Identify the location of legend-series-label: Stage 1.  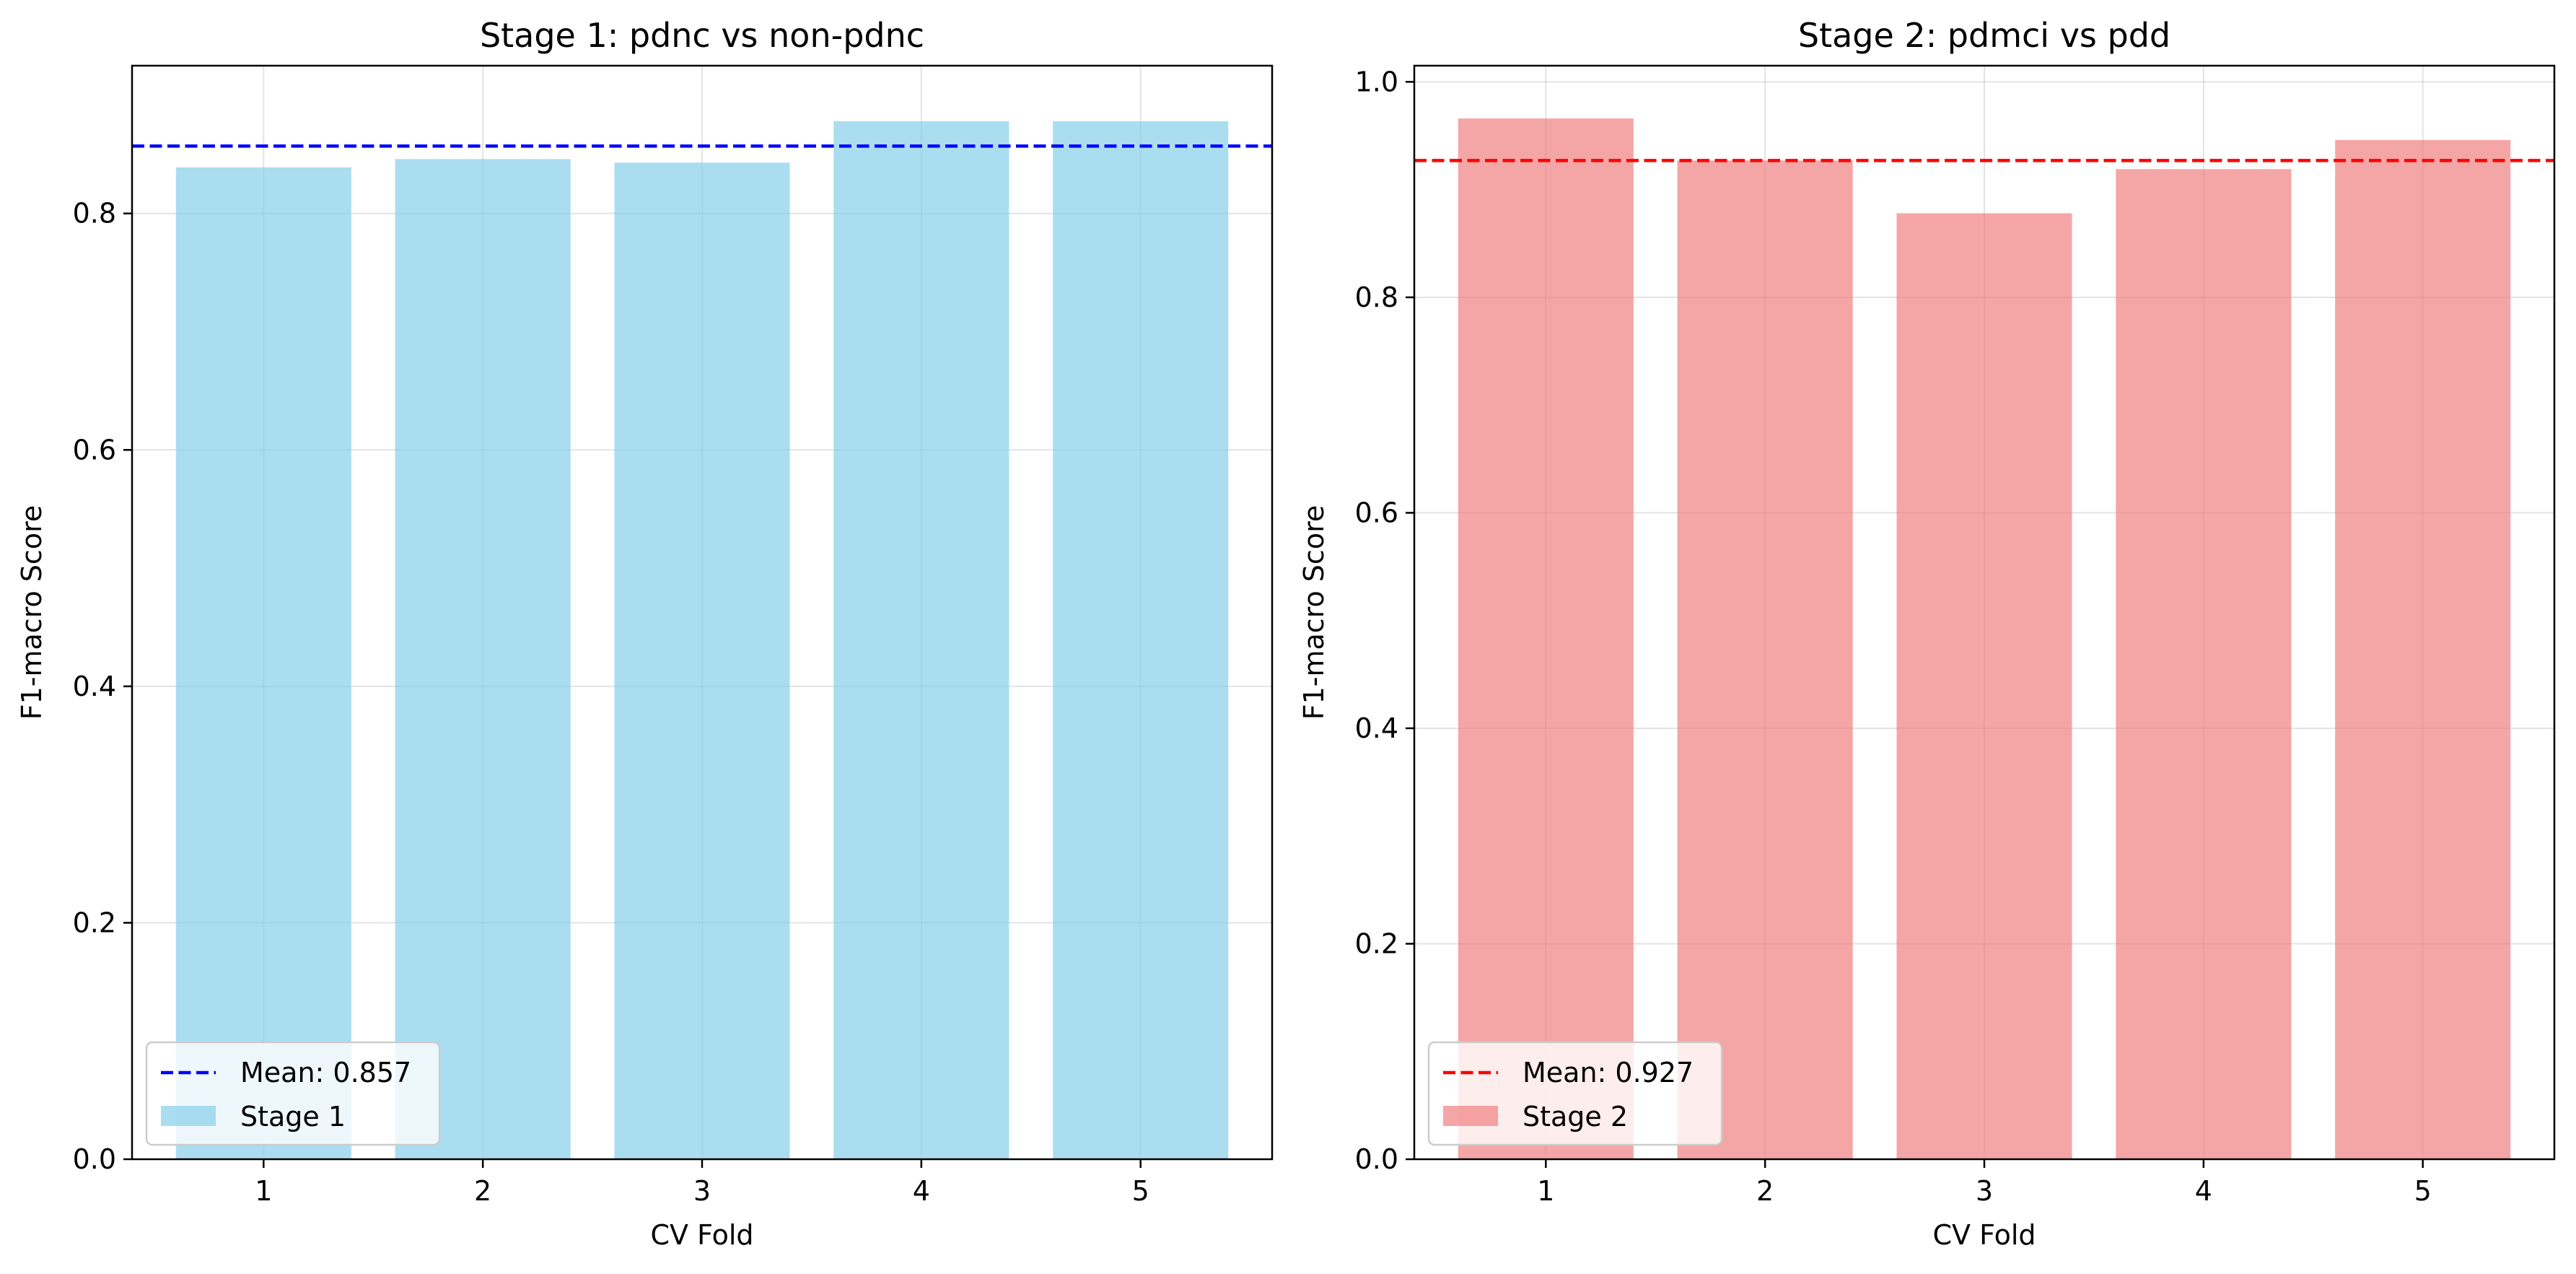
(293, 1117).